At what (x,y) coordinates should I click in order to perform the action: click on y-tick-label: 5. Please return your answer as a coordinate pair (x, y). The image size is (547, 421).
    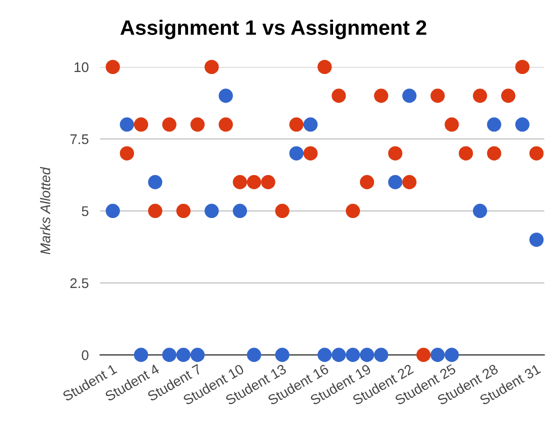
    Looking at the image, I should click on (85, 211).